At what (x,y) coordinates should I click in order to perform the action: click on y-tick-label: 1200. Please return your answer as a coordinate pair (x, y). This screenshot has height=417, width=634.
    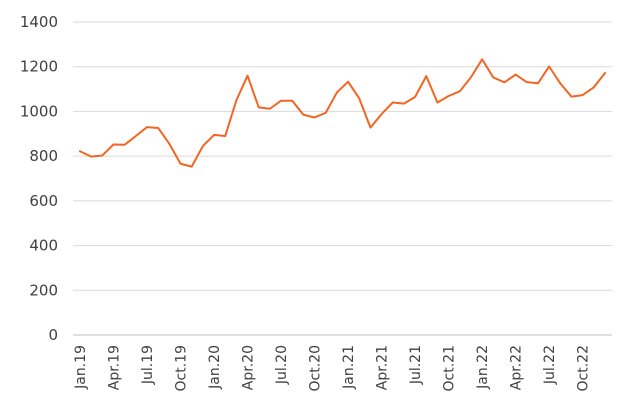
    Looking at the image, I should click on (39, 67).